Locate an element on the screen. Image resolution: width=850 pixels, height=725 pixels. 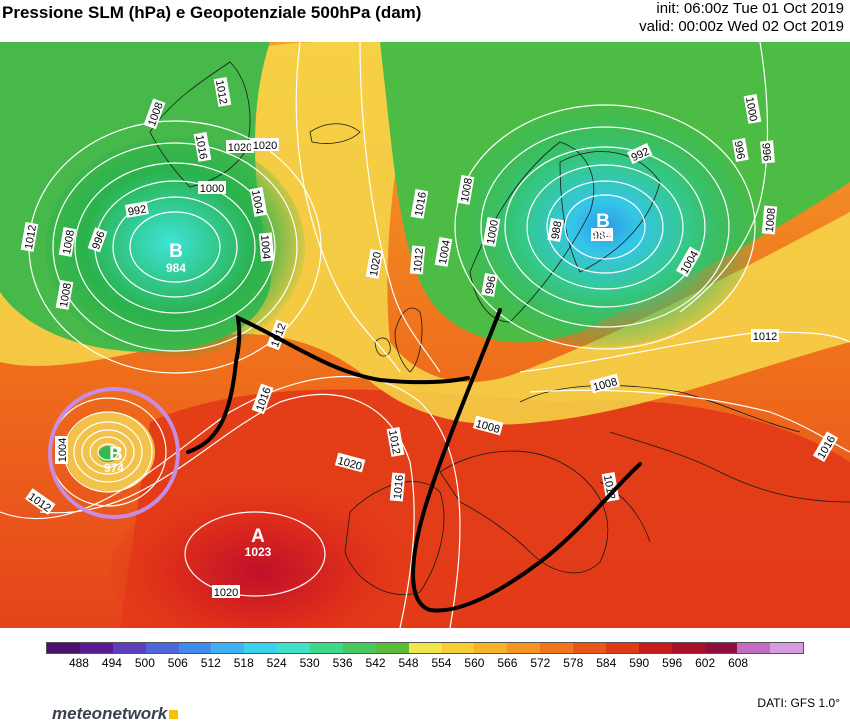
high-value: 1023 is located at coordinates (258, 552).